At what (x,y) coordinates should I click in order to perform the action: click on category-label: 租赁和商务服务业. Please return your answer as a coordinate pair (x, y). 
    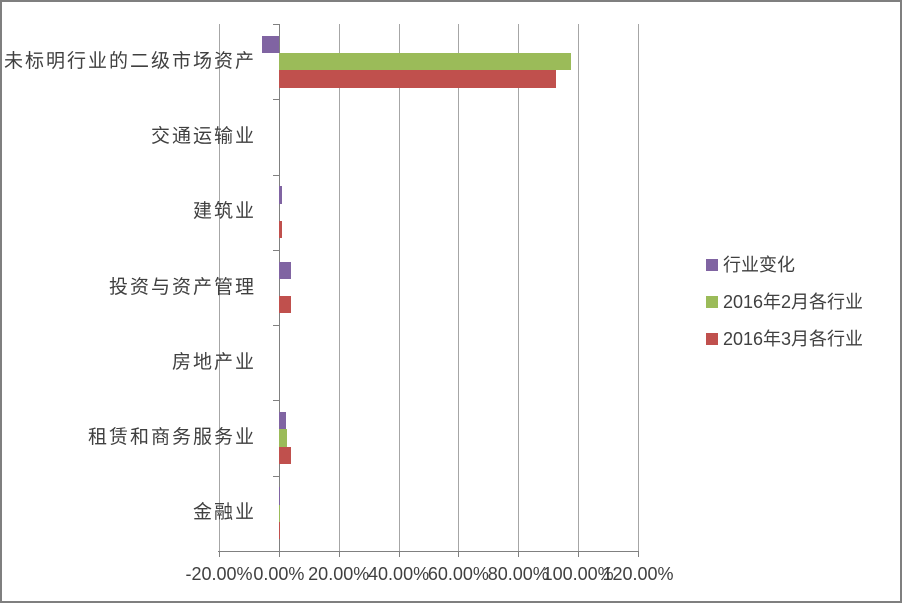
    Looking at the image, I should click on (171, 438).